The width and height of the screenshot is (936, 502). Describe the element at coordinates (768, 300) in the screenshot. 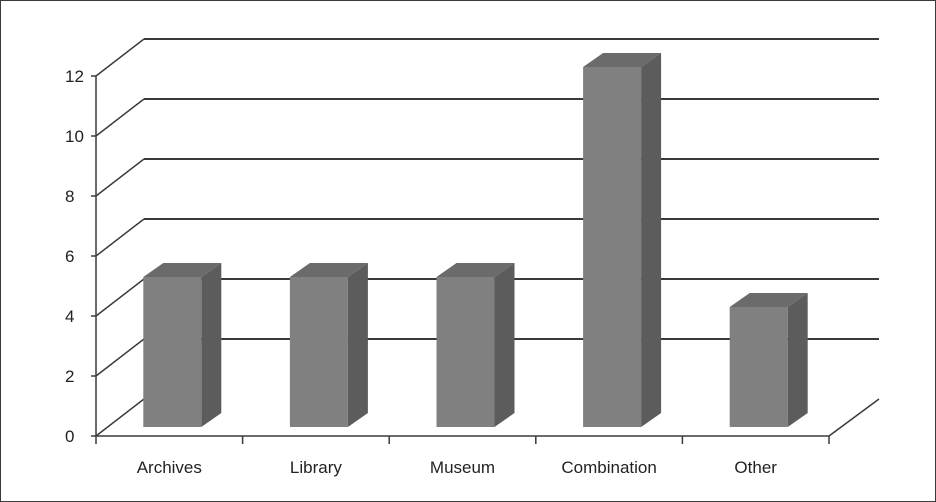

I see `bar-top-other` at that location.